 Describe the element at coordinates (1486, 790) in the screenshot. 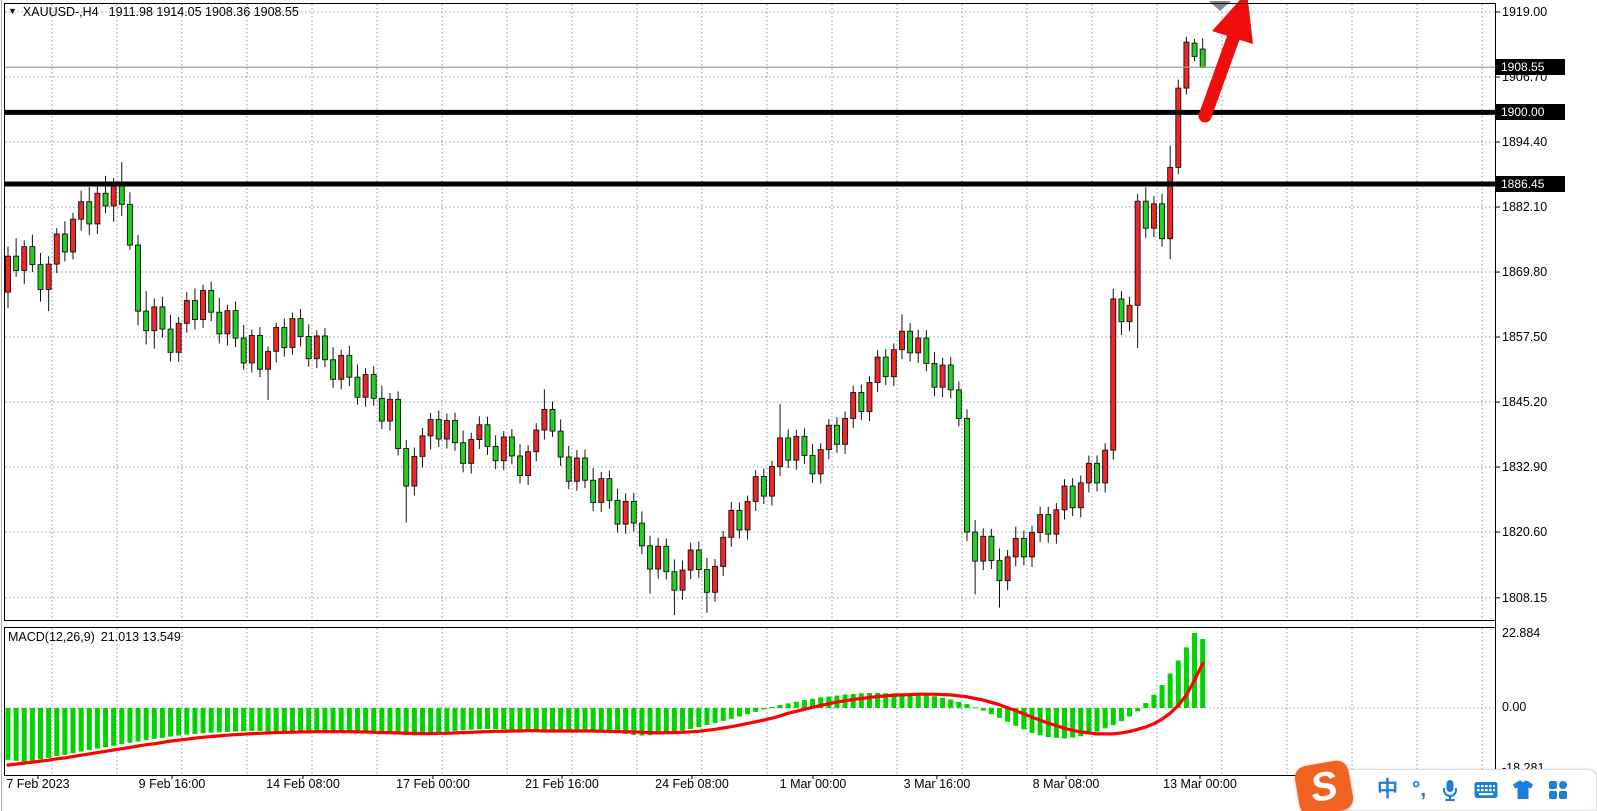

I see `keyboard-icon` at that location.